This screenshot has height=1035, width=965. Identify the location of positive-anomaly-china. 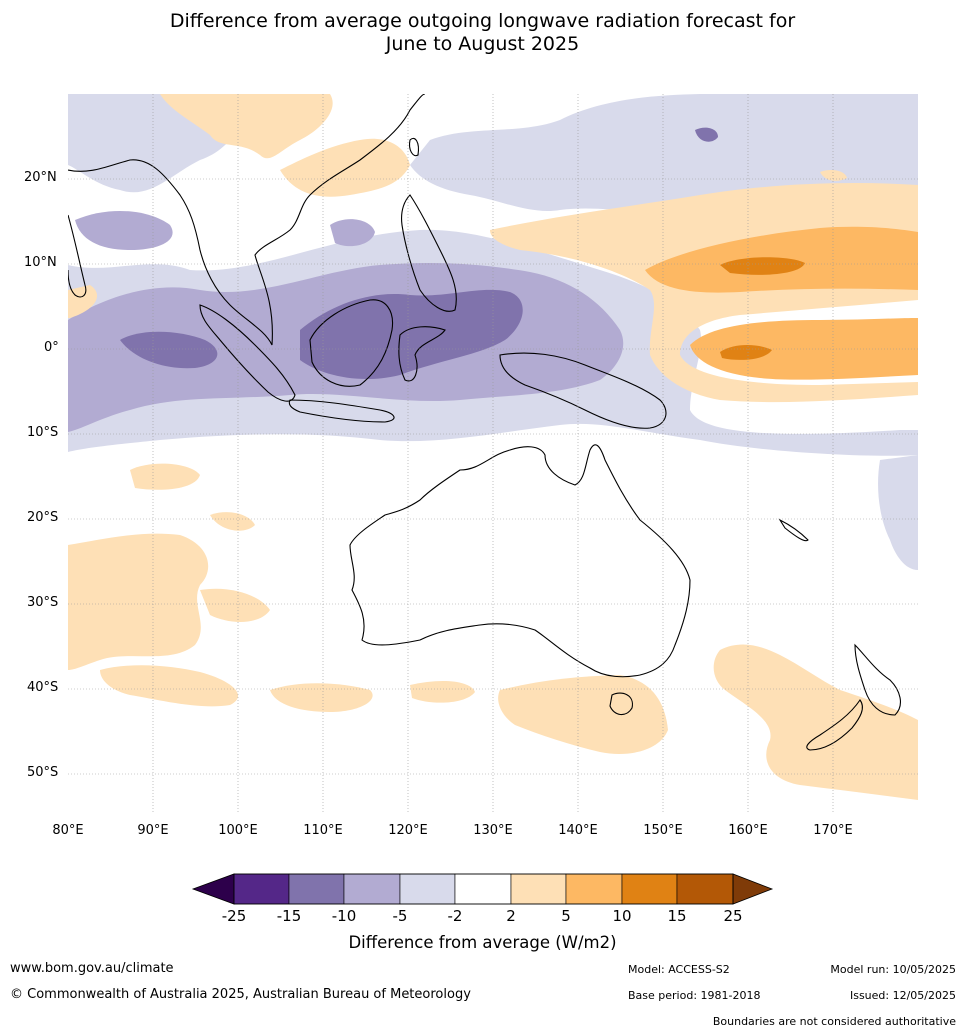
(345, 167).